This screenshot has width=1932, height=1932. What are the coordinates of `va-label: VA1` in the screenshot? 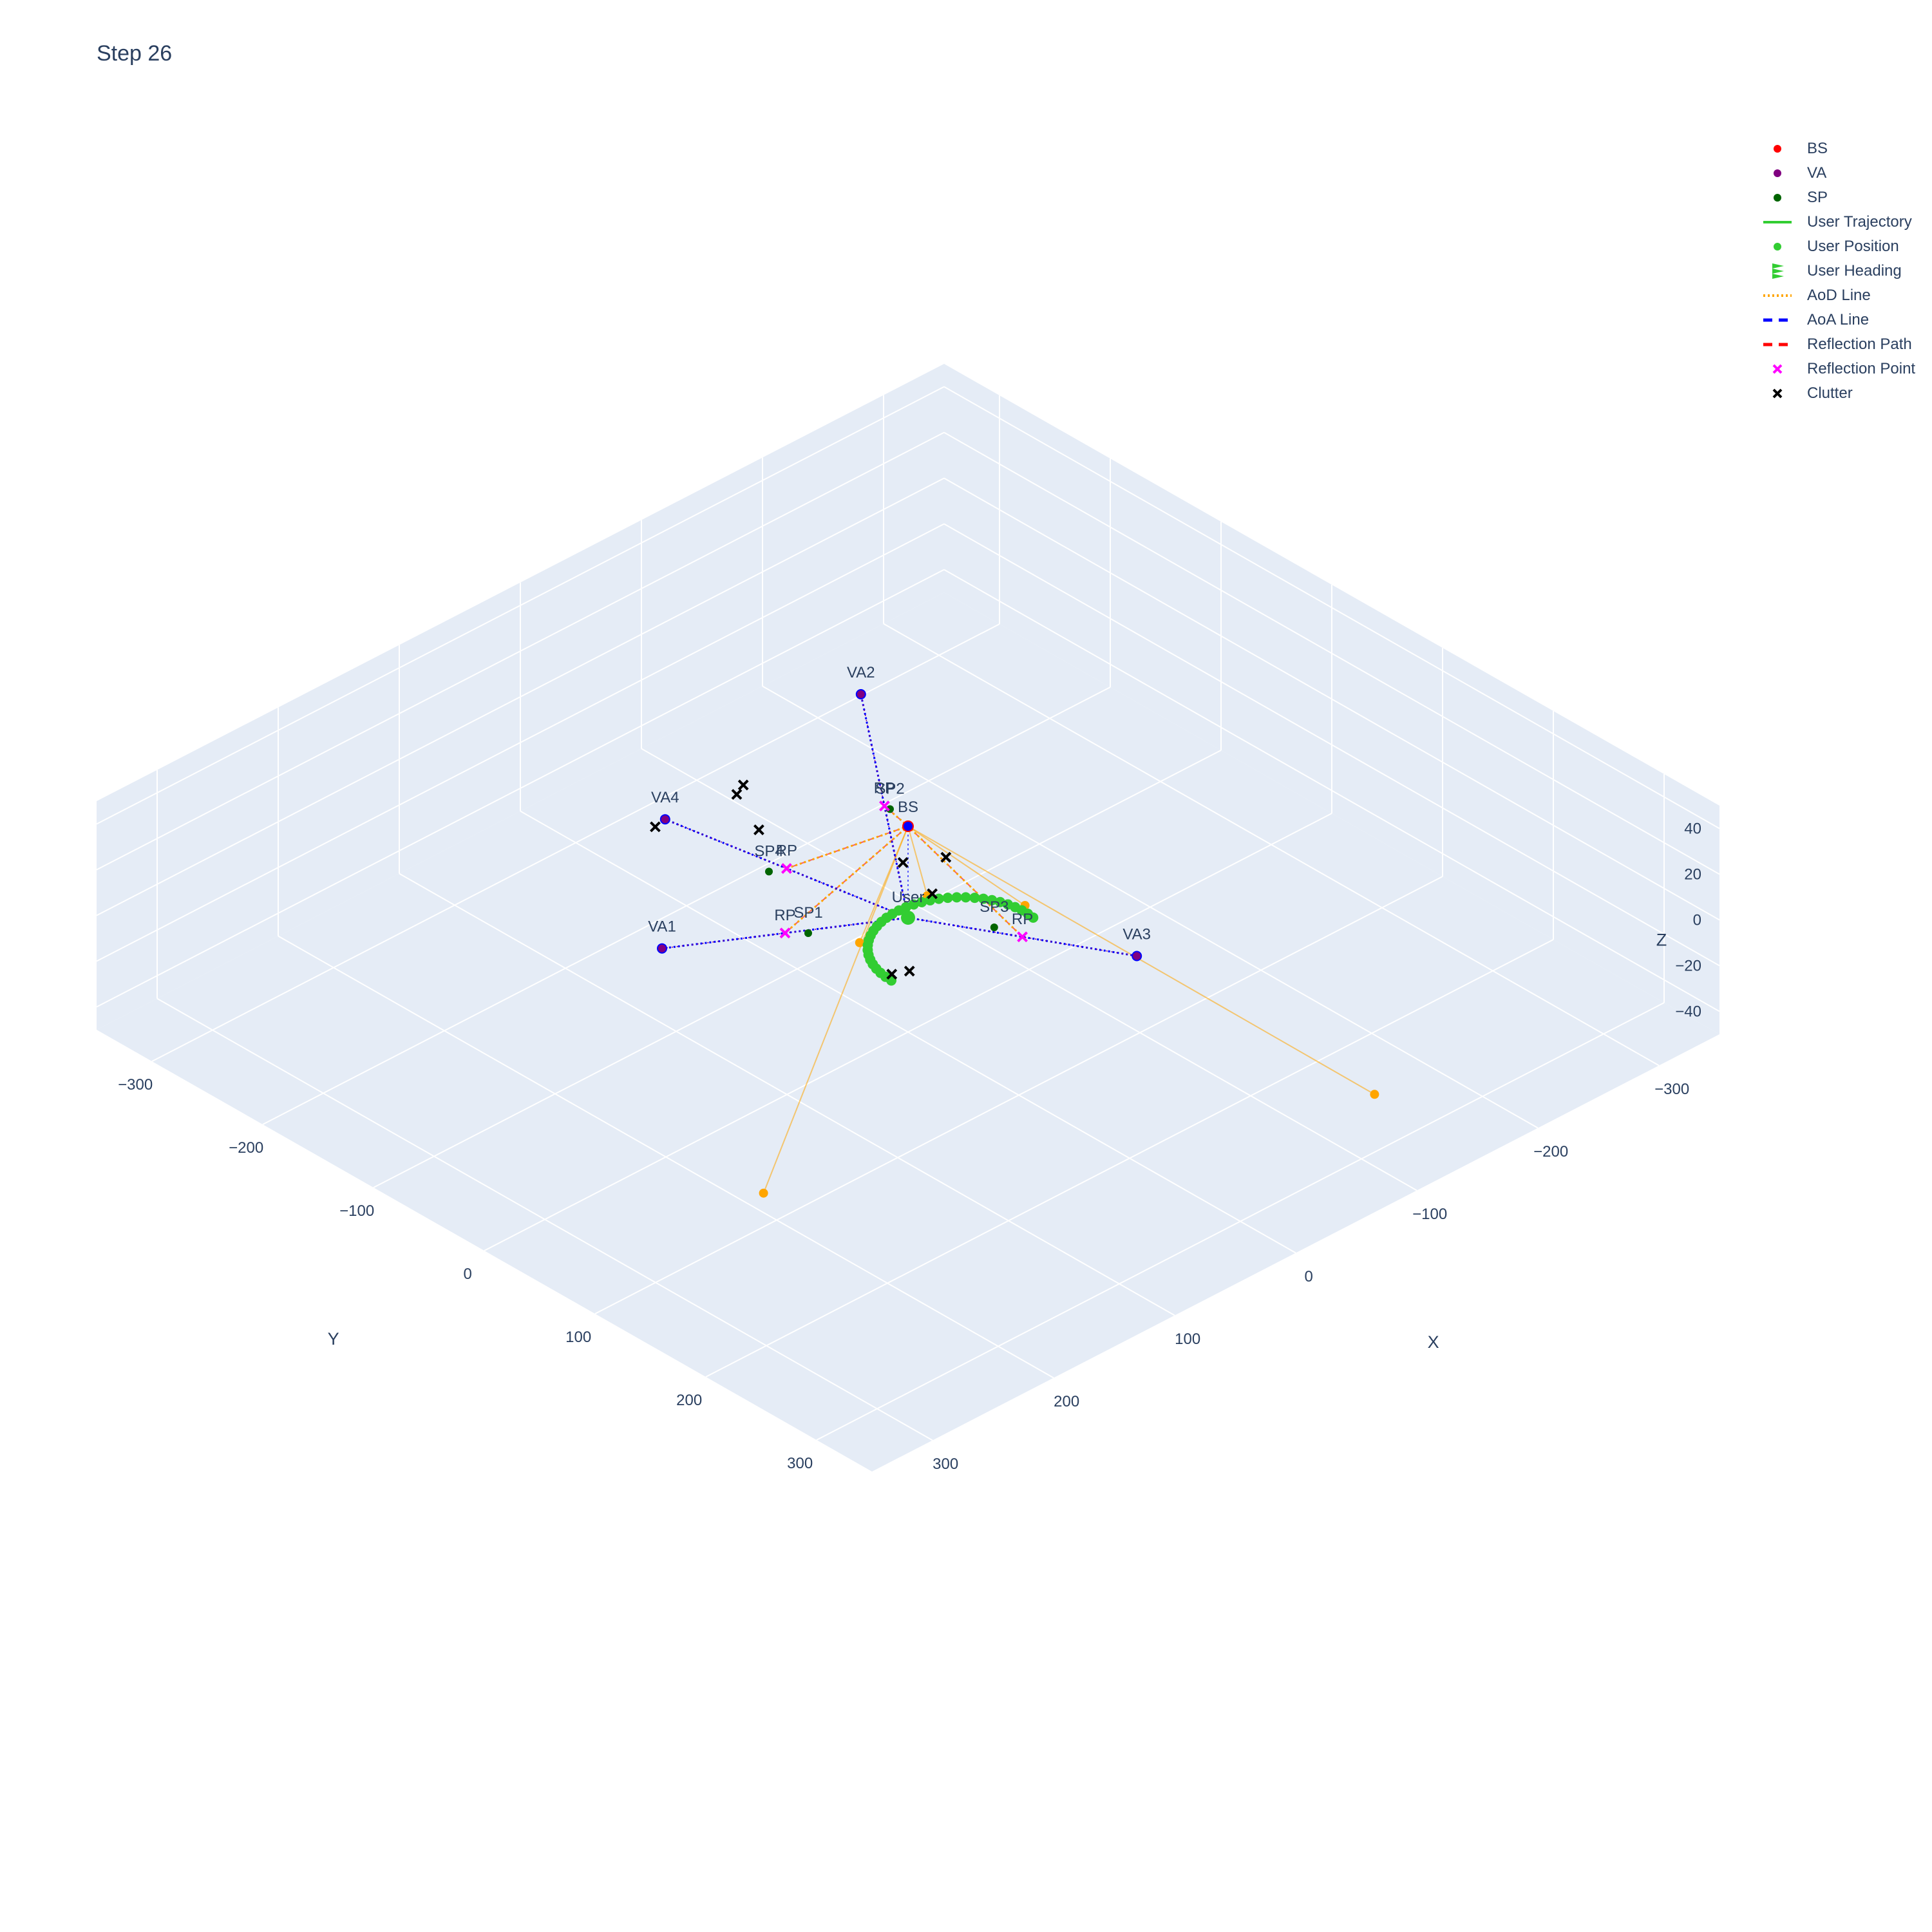 It's located at (662, 927).